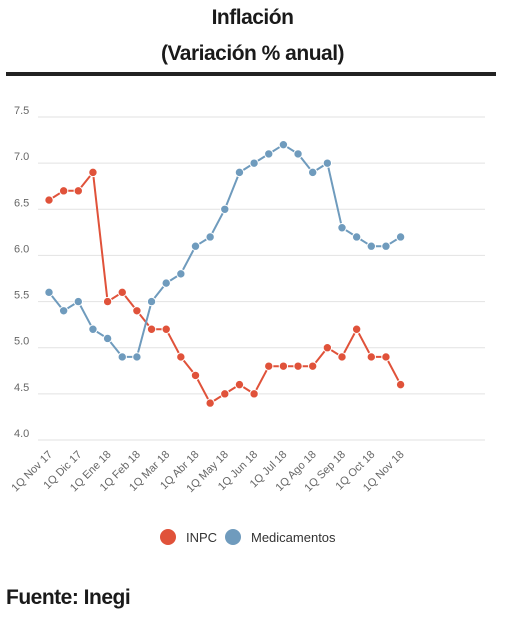  Describe the element at coordinates (168, 537) in the screenshot. I see `legend-marker-inpc` at that location.